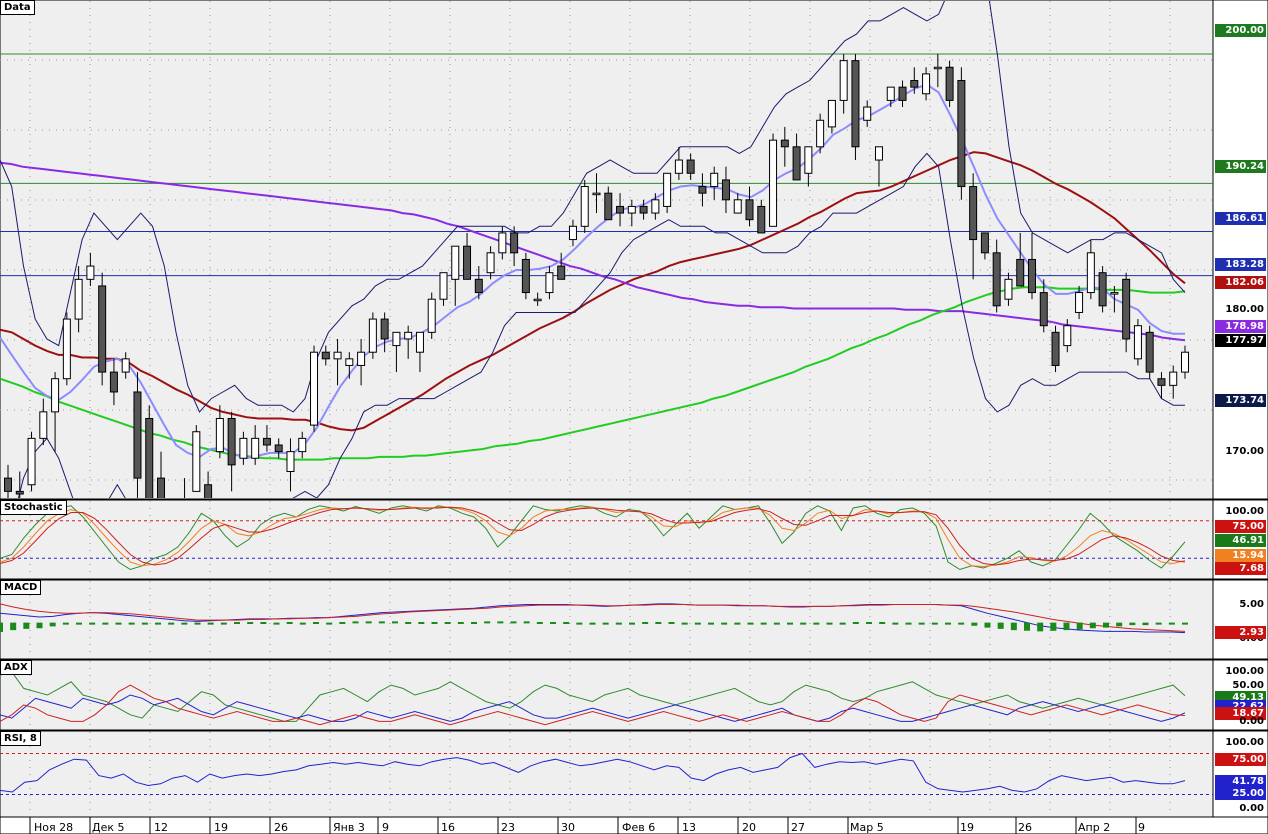 Image resolution: width=1268 pixels, height=834 pixels. I want to click on date-label: 19, so click(221, 827).